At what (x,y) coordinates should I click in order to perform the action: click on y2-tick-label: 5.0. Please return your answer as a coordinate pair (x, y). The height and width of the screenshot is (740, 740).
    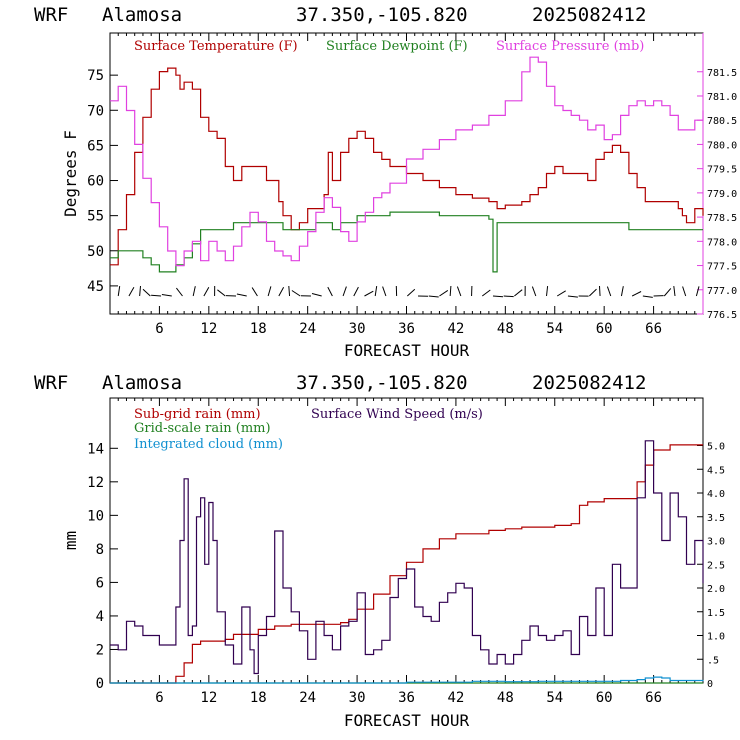
    Looking at the image, I should click on (716, 447).